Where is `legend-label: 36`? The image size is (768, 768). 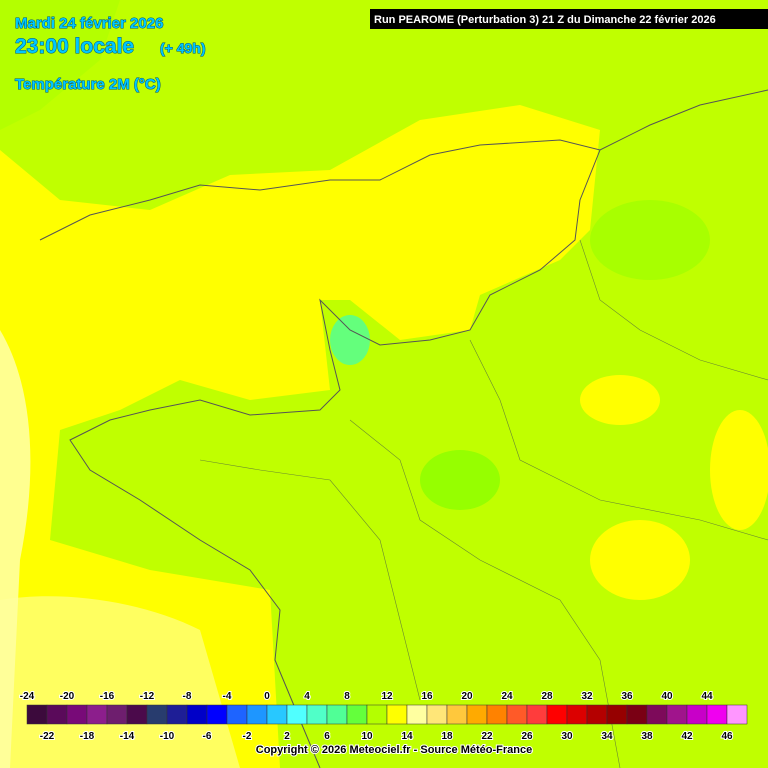
legend-label: 36 is located at coordinates (627, 696).